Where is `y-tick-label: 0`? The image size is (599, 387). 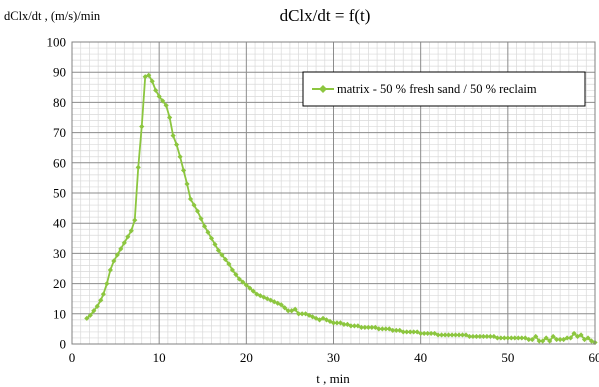
y-tick-label: 0 is located at coordinates (63, 344).